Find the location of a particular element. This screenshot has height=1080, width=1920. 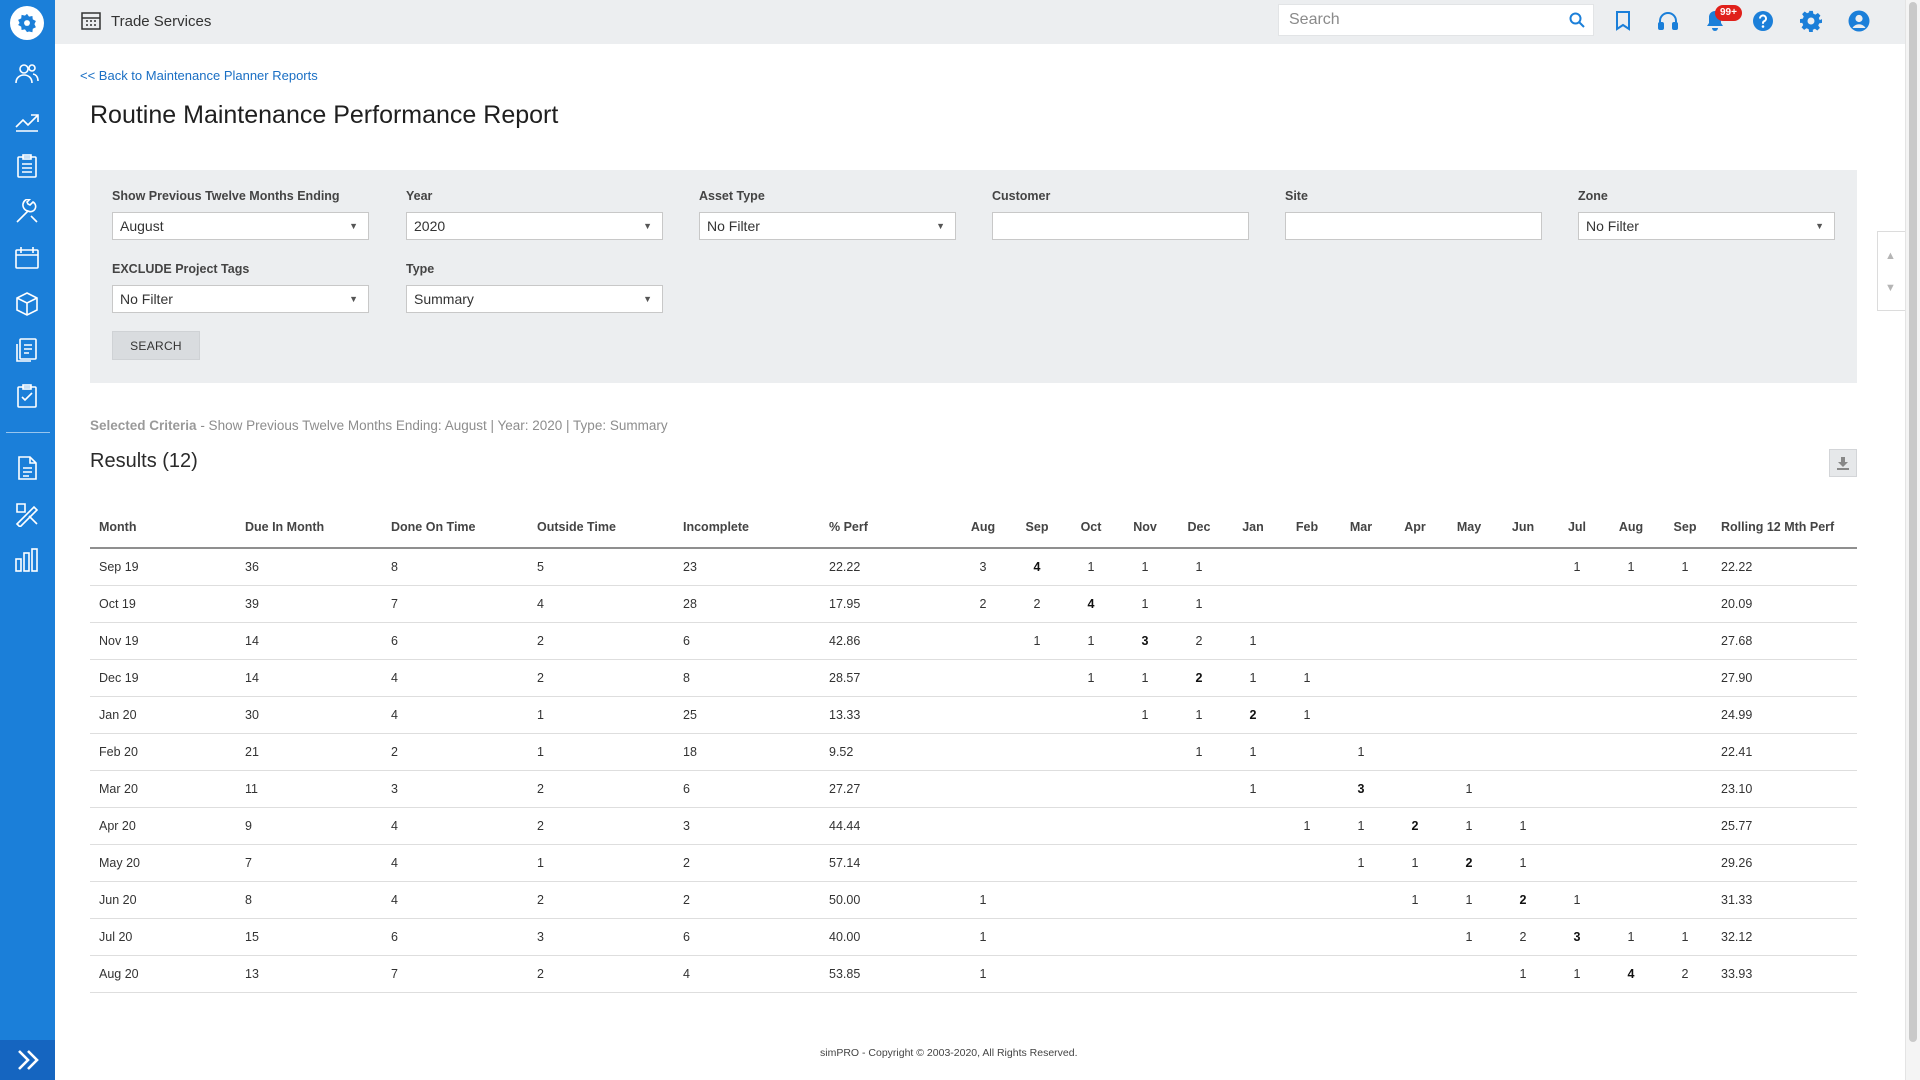

cell-outside: 5 is located at coordinates (601, 567).